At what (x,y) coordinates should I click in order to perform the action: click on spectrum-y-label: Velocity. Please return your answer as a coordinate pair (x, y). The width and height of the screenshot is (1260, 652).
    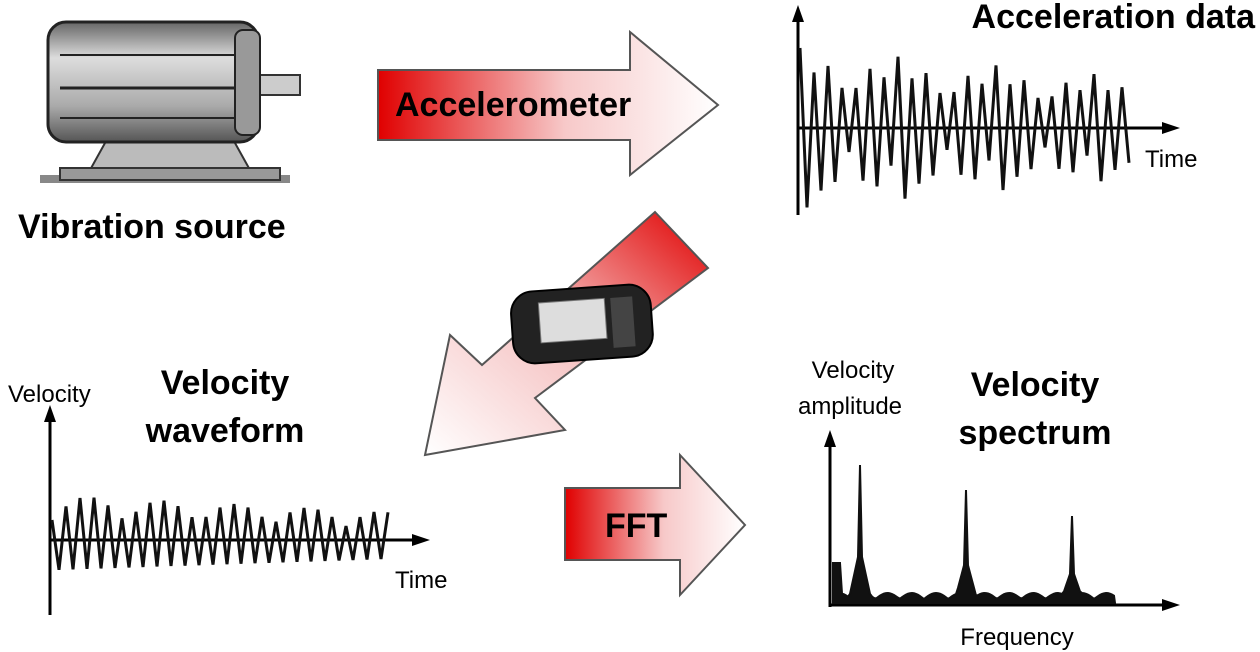
    Looking at the image, I should click on (853, 370).